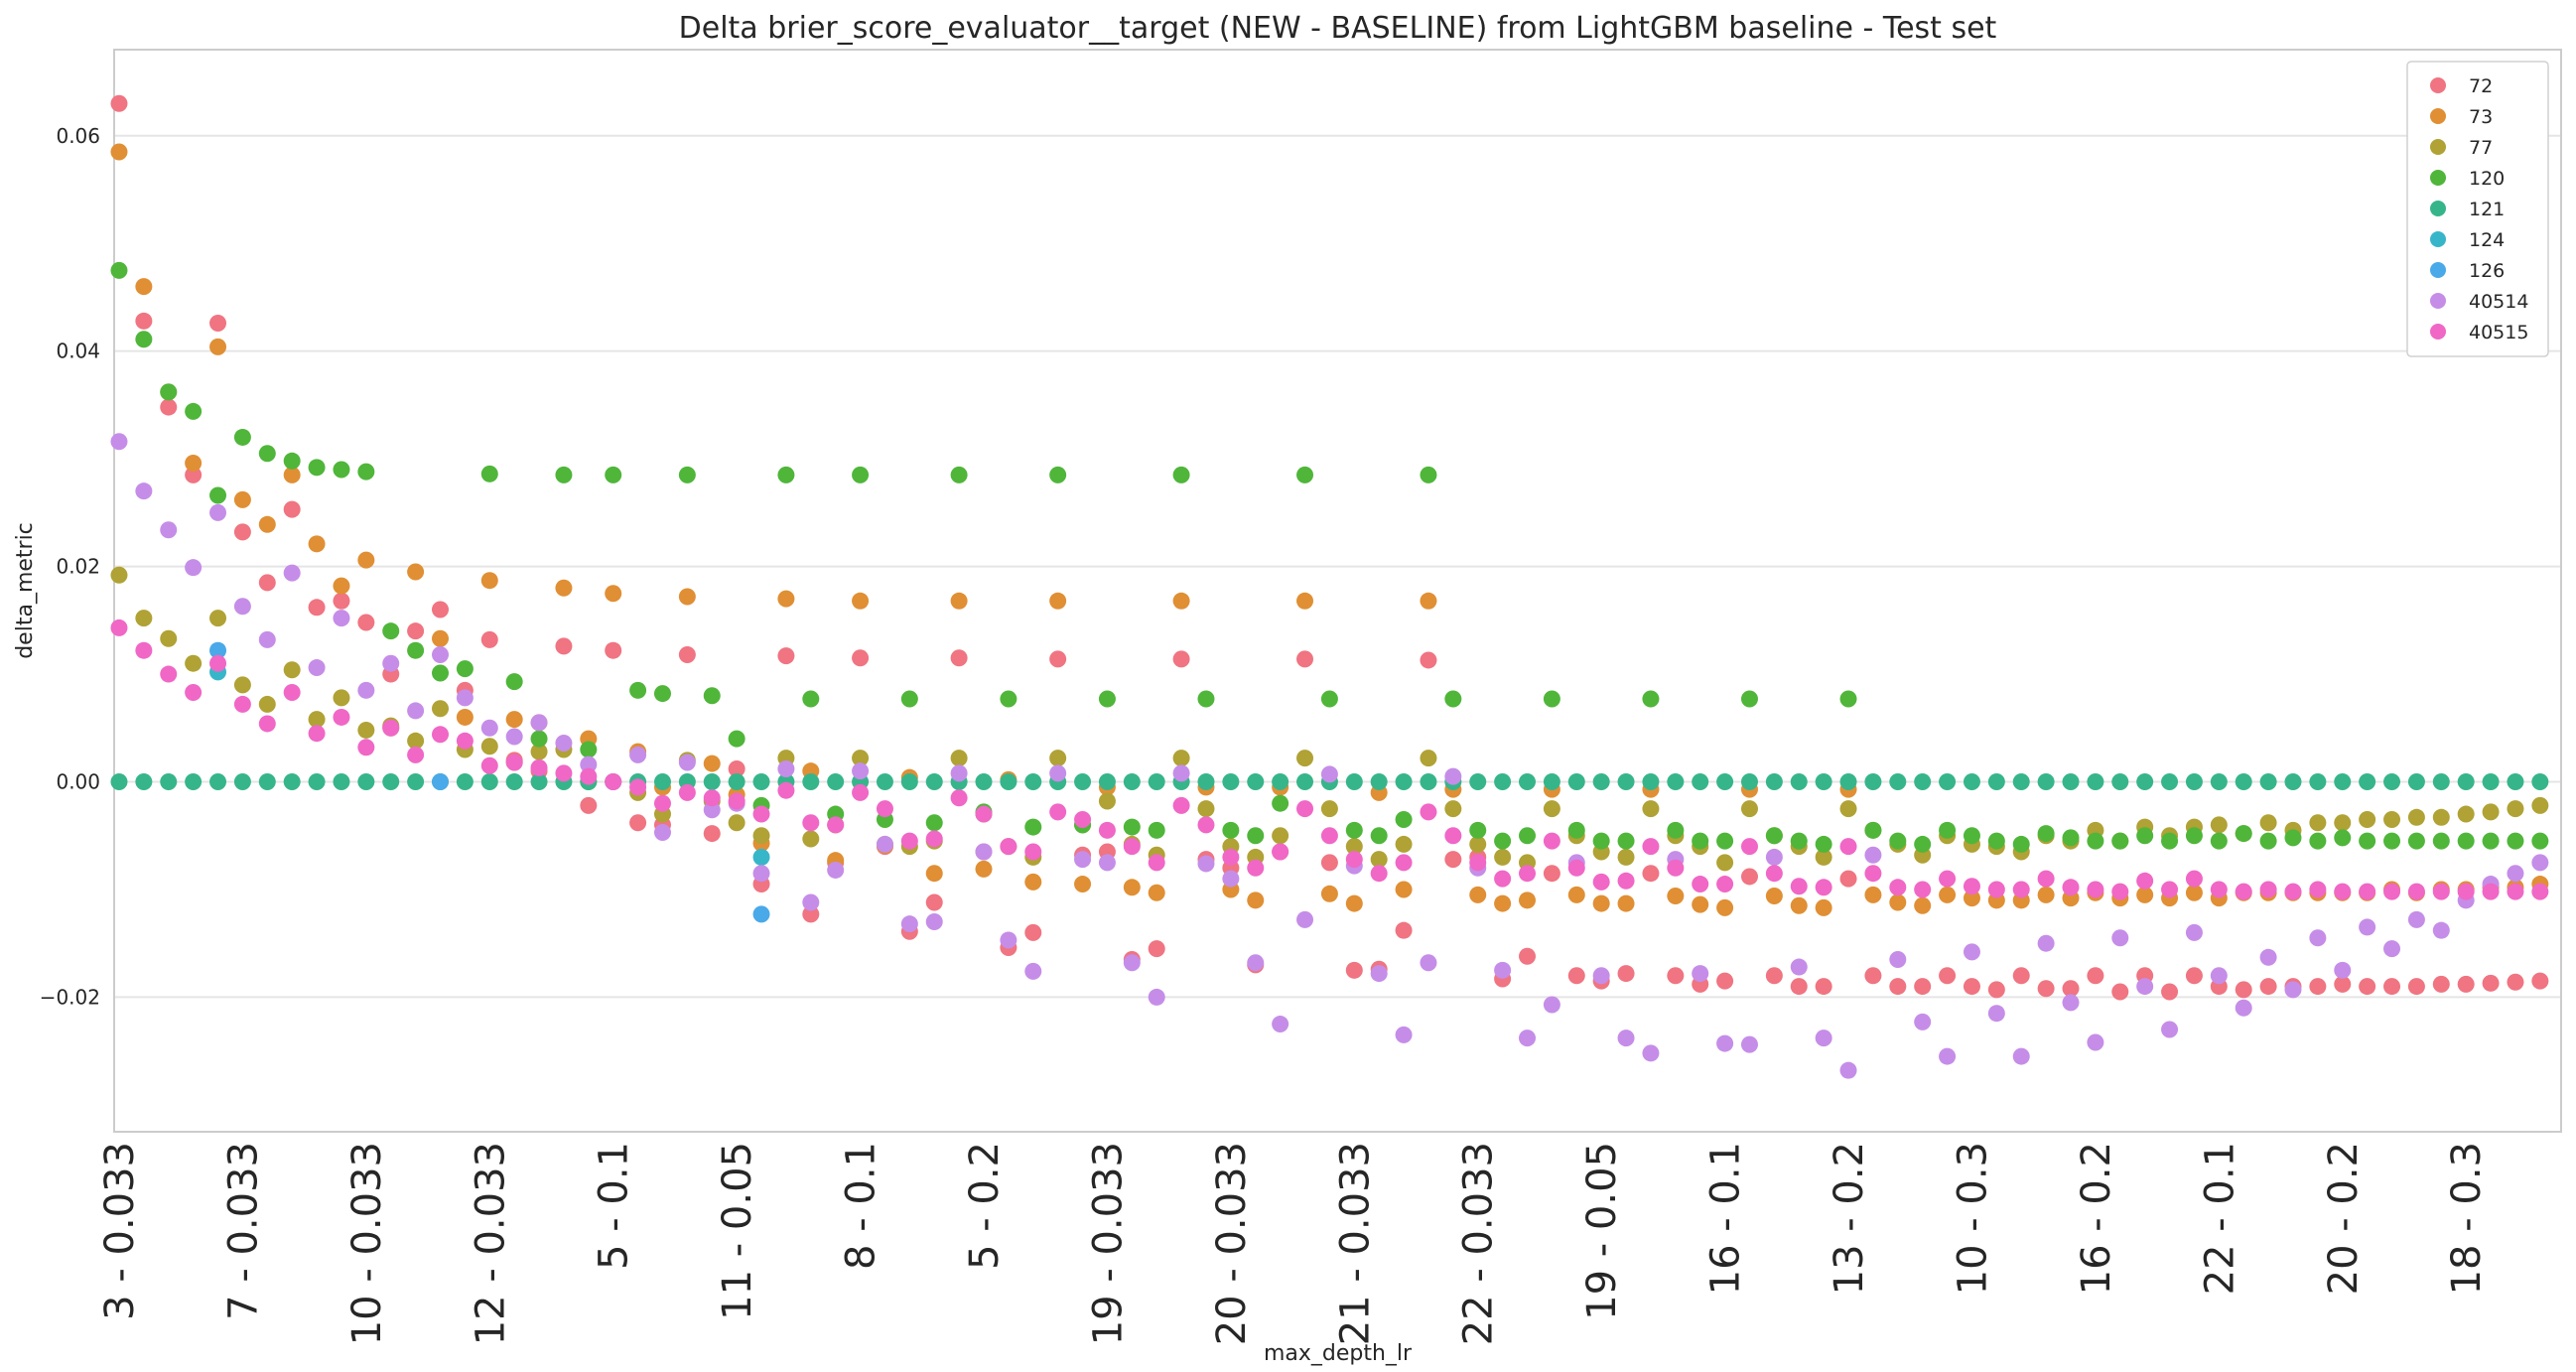 The image size is (2576, 1372). What do you see at coordinates (1849, 1218) in the screenshot?
I see `x-tick-label: 13 - 0.2` at bounding box center [1849, 1218].